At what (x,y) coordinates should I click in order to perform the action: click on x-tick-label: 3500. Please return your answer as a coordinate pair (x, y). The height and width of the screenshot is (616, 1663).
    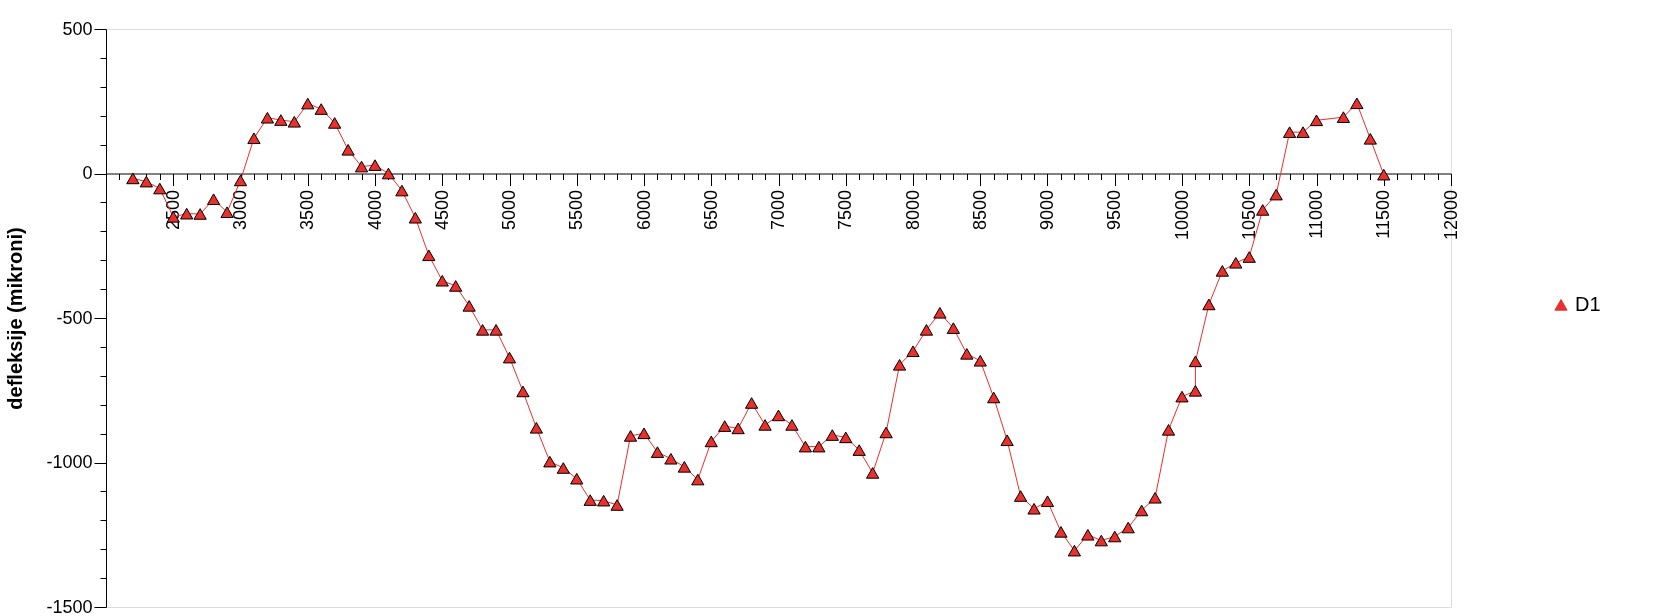
    Looking at the image, I should click on (307, 210).